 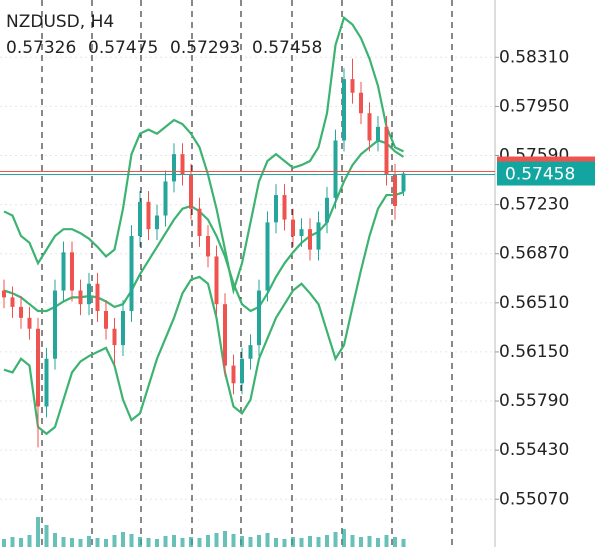 I want to click on y-tick-label: 0.57950, so click(x=534, y=106).